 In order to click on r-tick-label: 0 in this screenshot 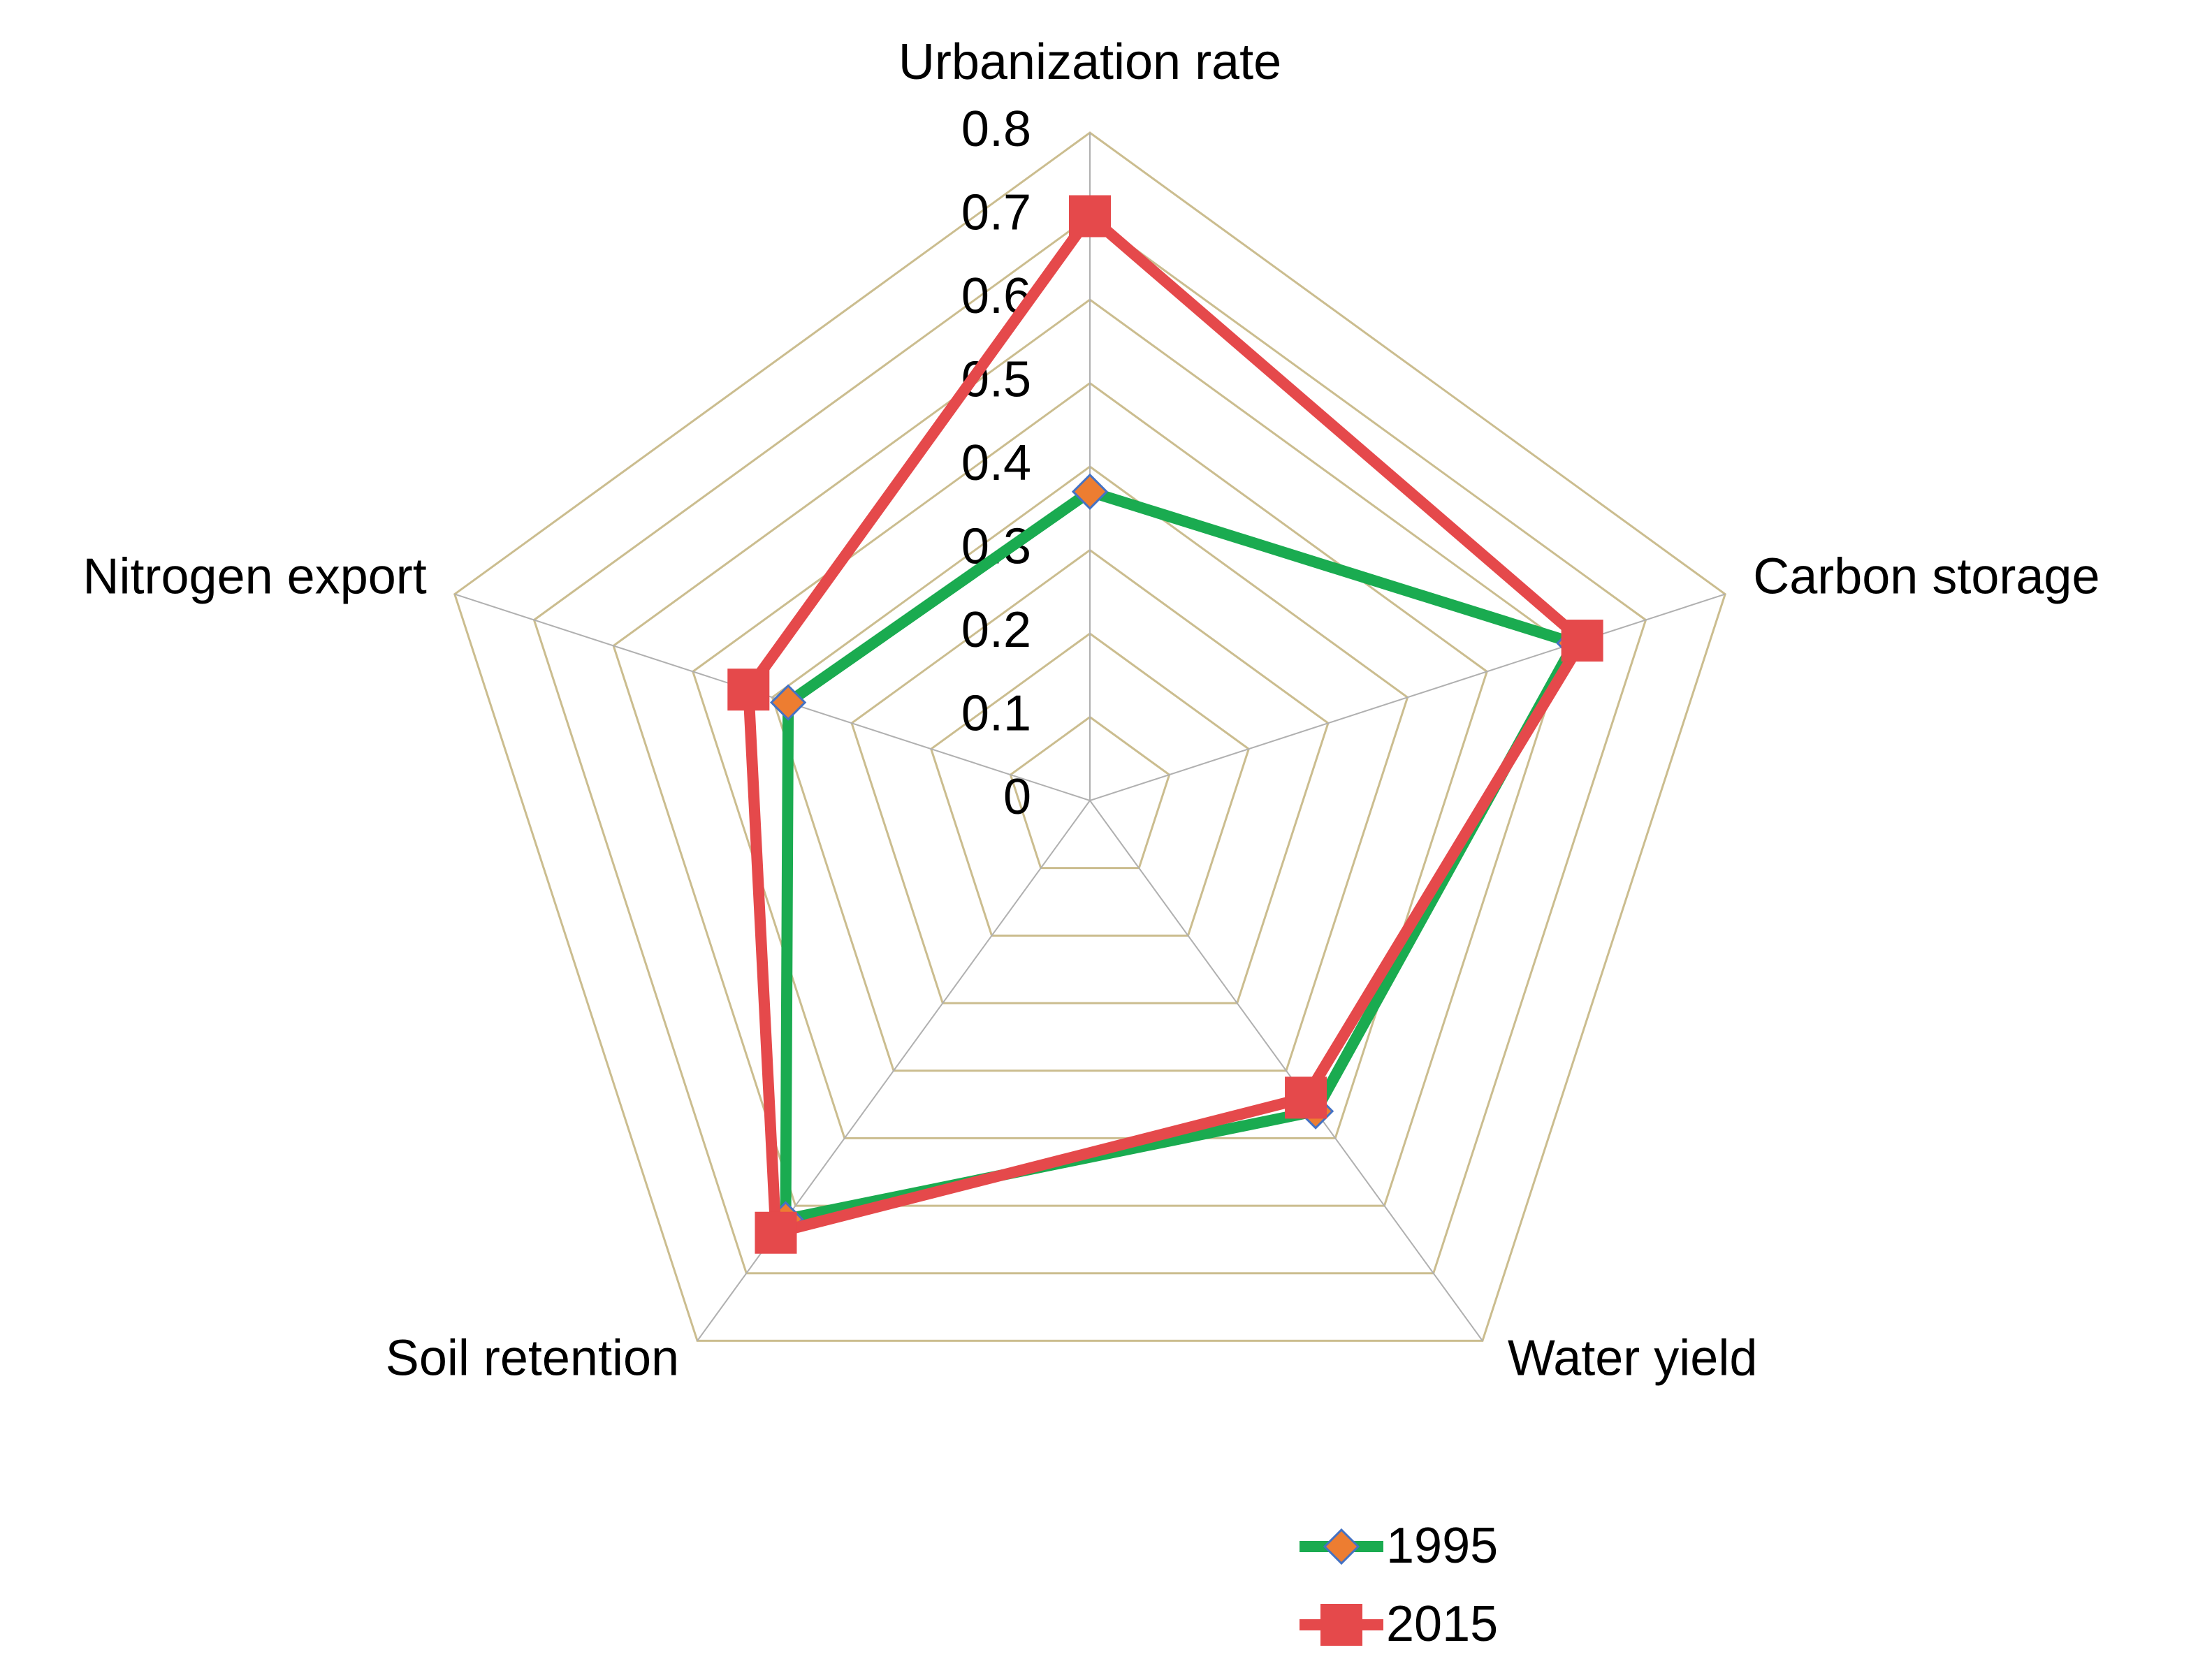, I will do `click(1017, 797)`.